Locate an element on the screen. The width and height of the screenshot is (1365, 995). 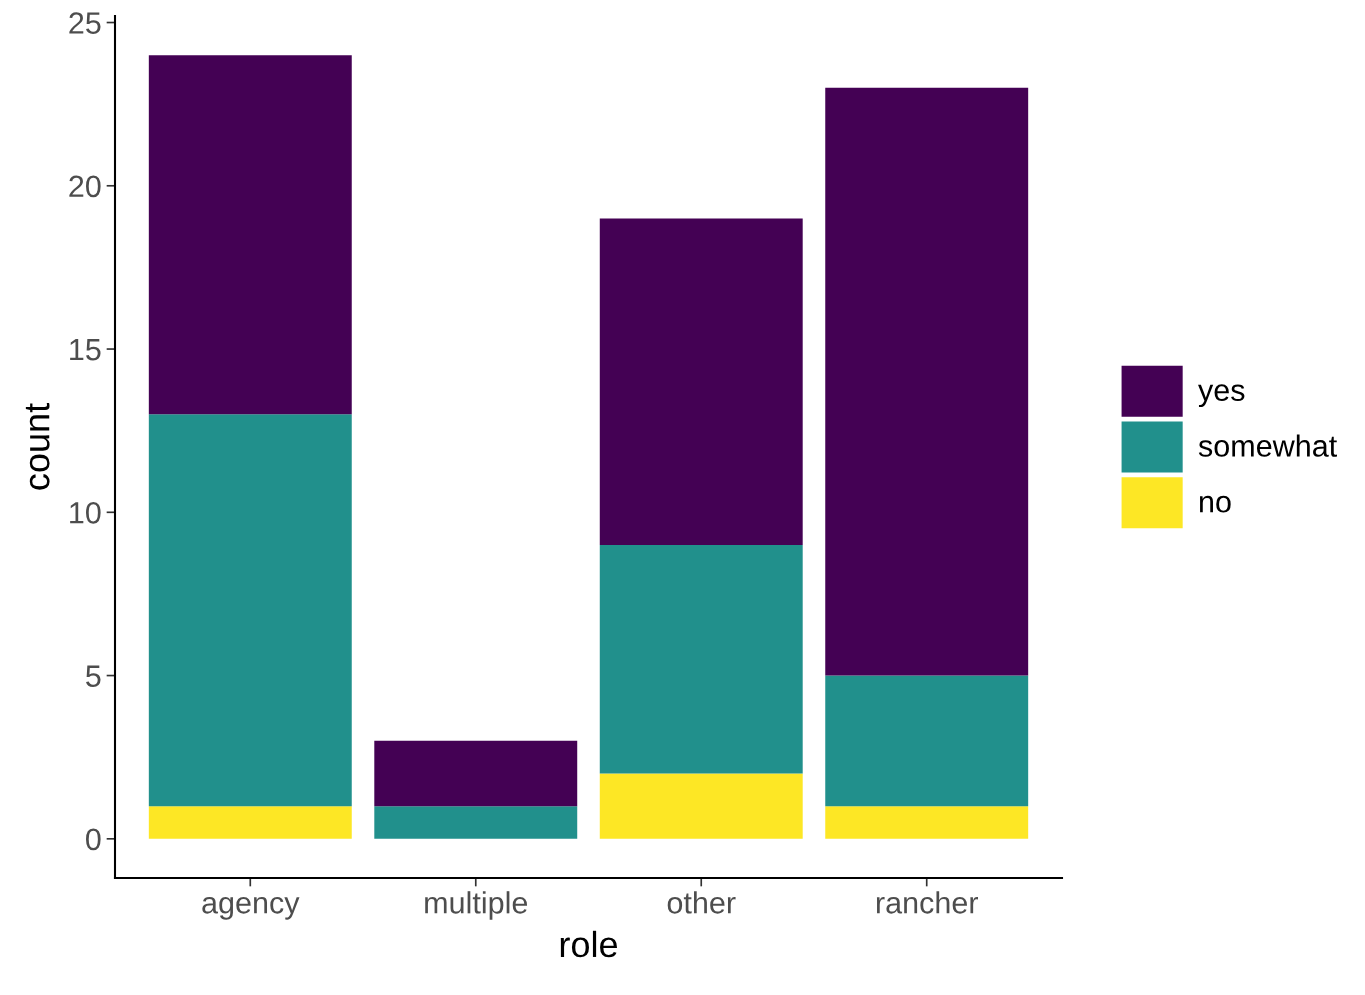
y-tick-label: 0 is located at coordinates (93, 839).